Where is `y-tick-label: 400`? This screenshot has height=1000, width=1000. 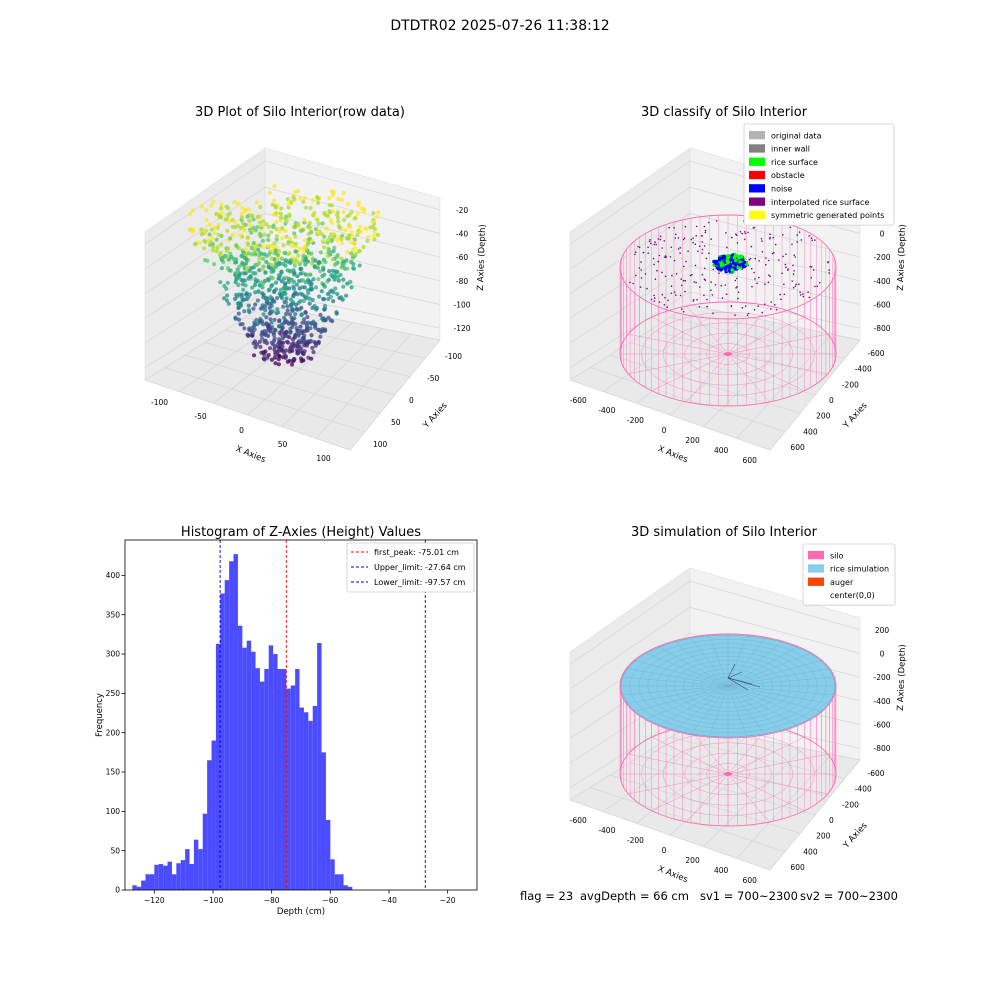 y-tick-label: 400 is located at coordinates (810, 431).